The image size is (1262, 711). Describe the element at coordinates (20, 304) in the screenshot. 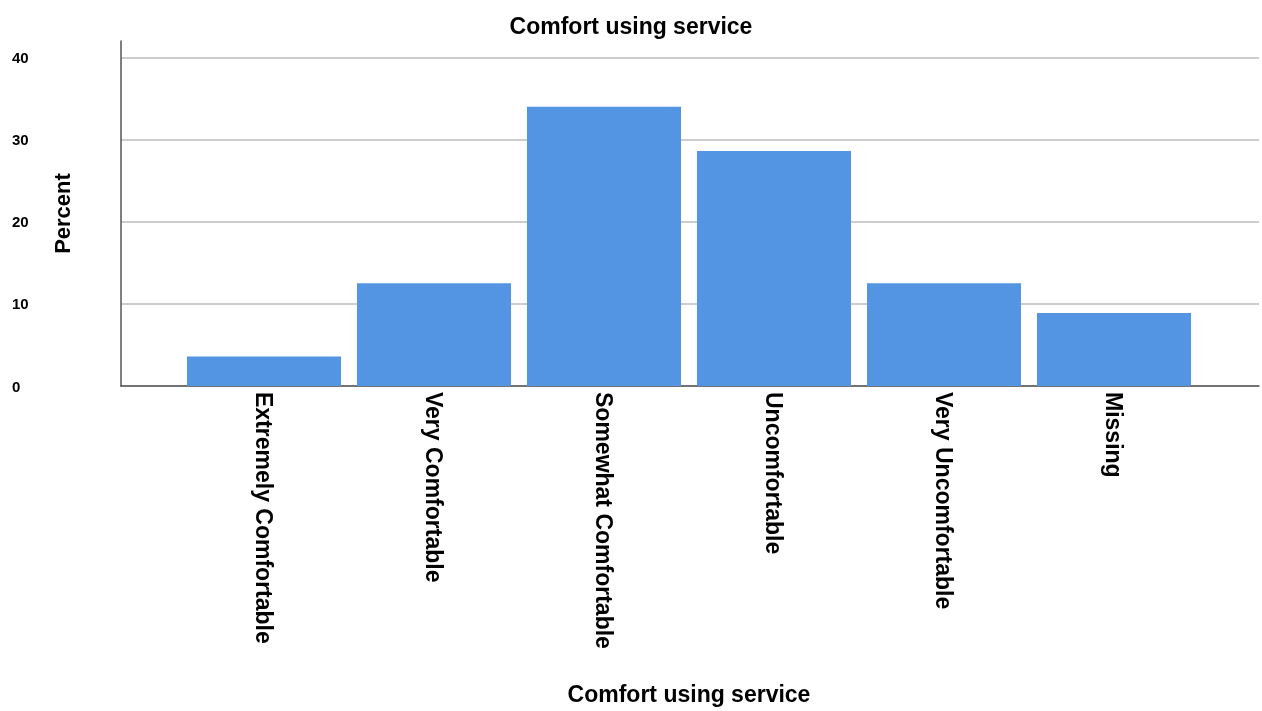

I see `y-tick-label: 10` at that location.